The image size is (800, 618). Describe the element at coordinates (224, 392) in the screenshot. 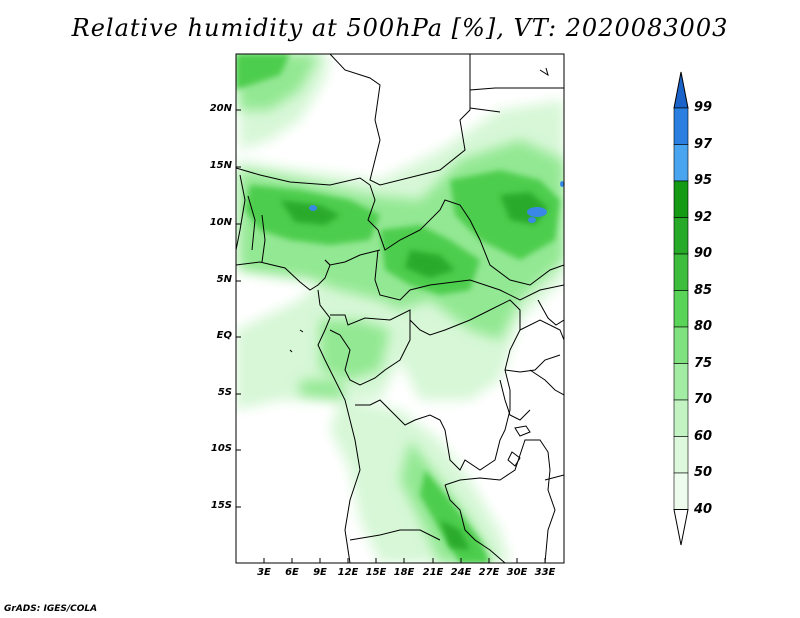

I see `lat-label: 5S` at that location.